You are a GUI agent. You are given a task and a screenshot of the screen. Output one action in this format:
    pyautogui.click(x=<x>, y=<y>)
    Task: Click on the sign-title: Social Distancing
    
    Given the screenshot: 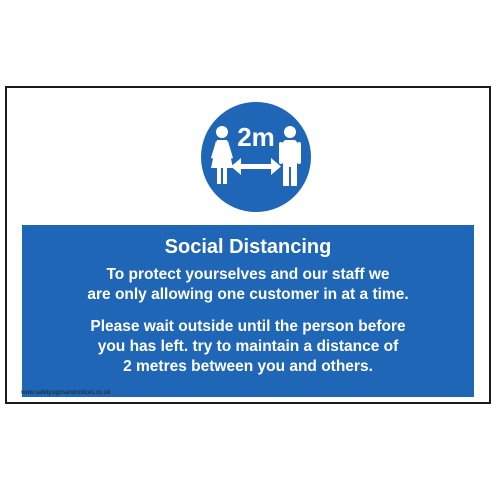 What is the action you would take?
    pyautogui.click(x=248, y=247)
    